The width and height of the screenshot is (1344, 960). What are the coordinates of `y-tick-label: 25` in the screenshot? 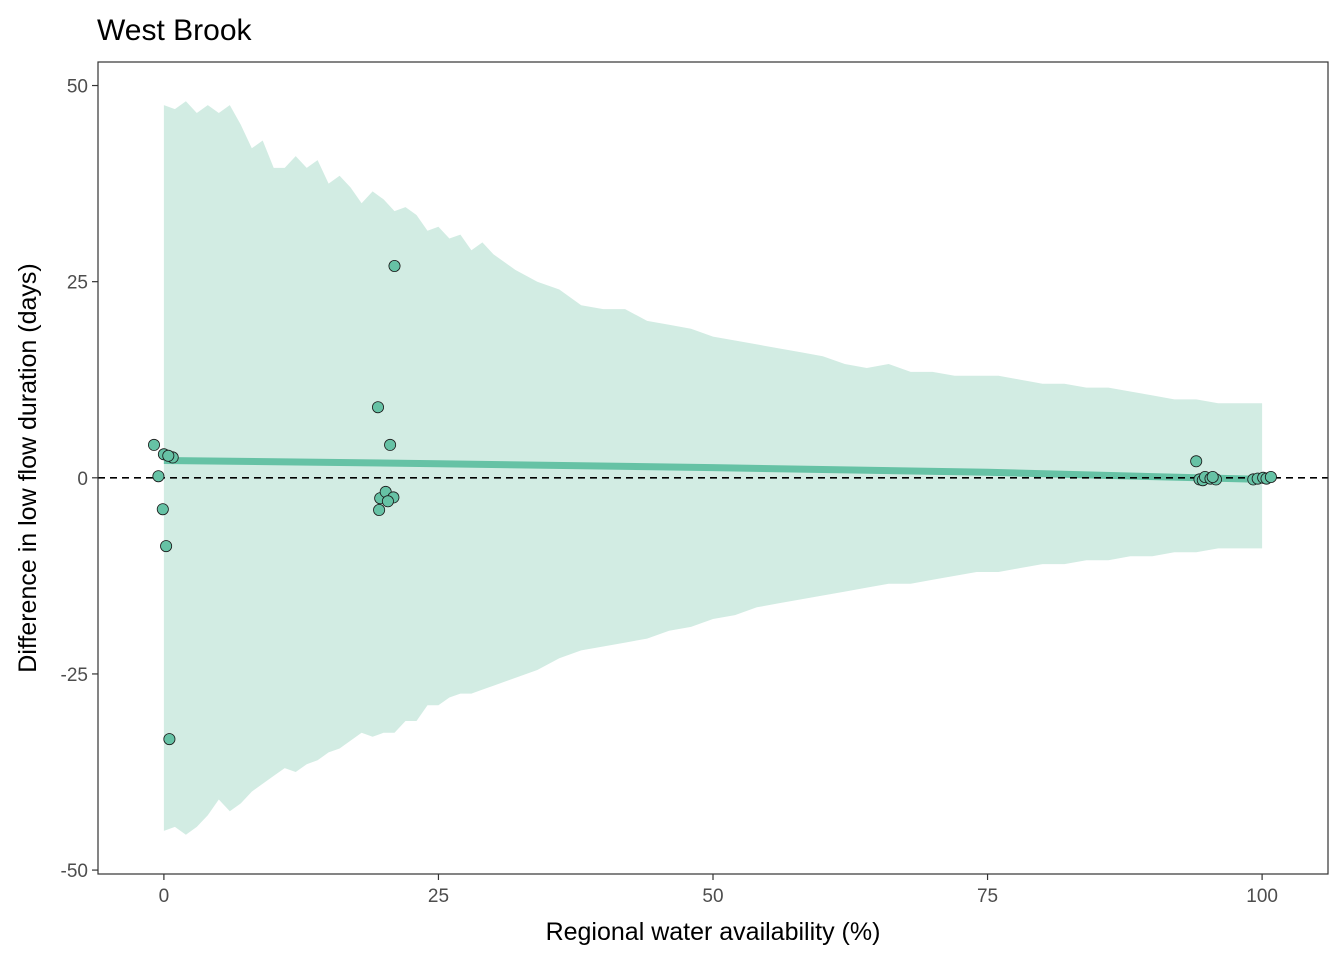 It's located at (77, 283).